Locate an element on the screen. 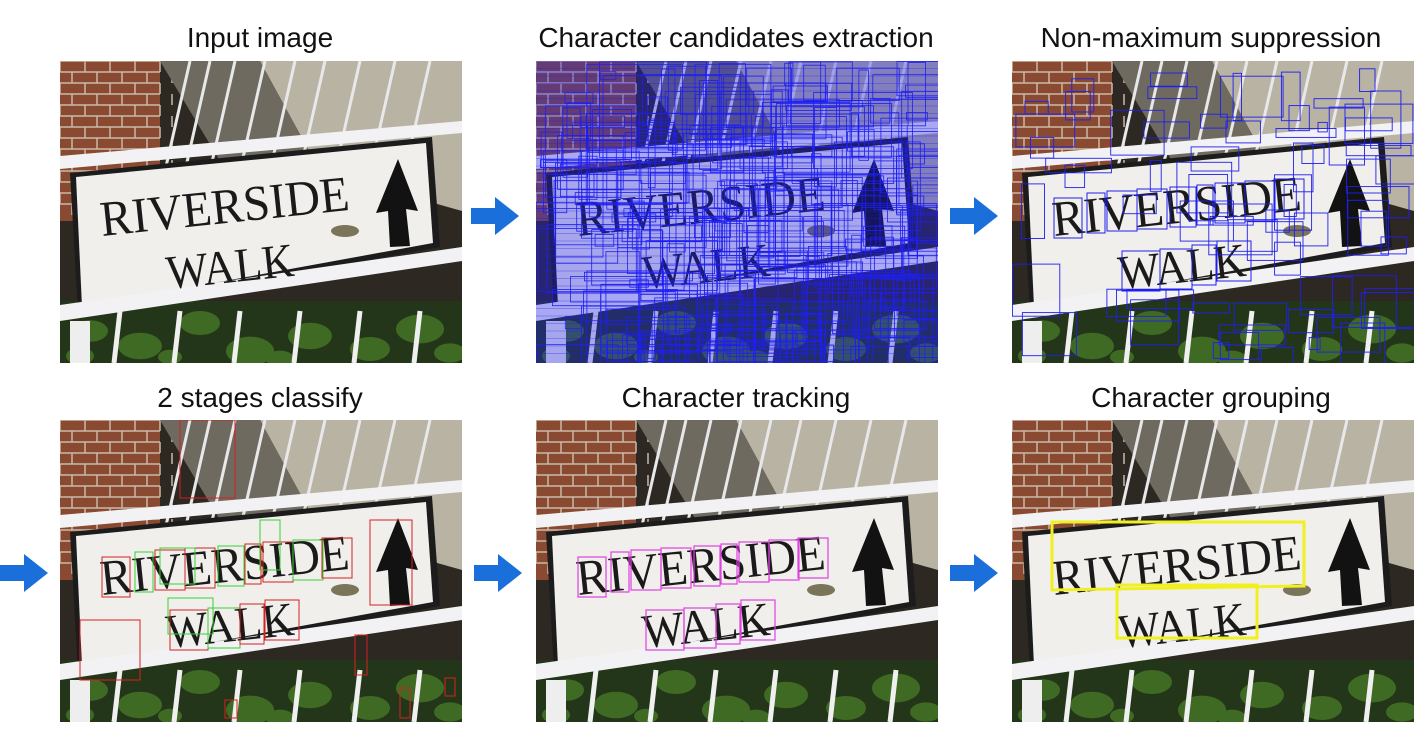 The height and width of the screenshot is (756, 1420). panel-title-grouping: Character grouping is located at coordinates (1211, 397).